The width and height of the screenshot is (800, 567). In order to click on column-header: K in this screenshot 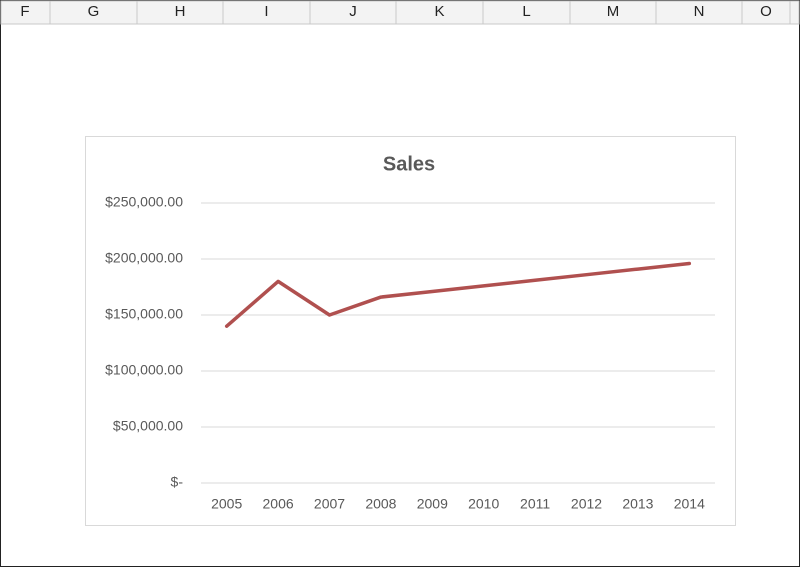, I will do `click(439, 11)`.